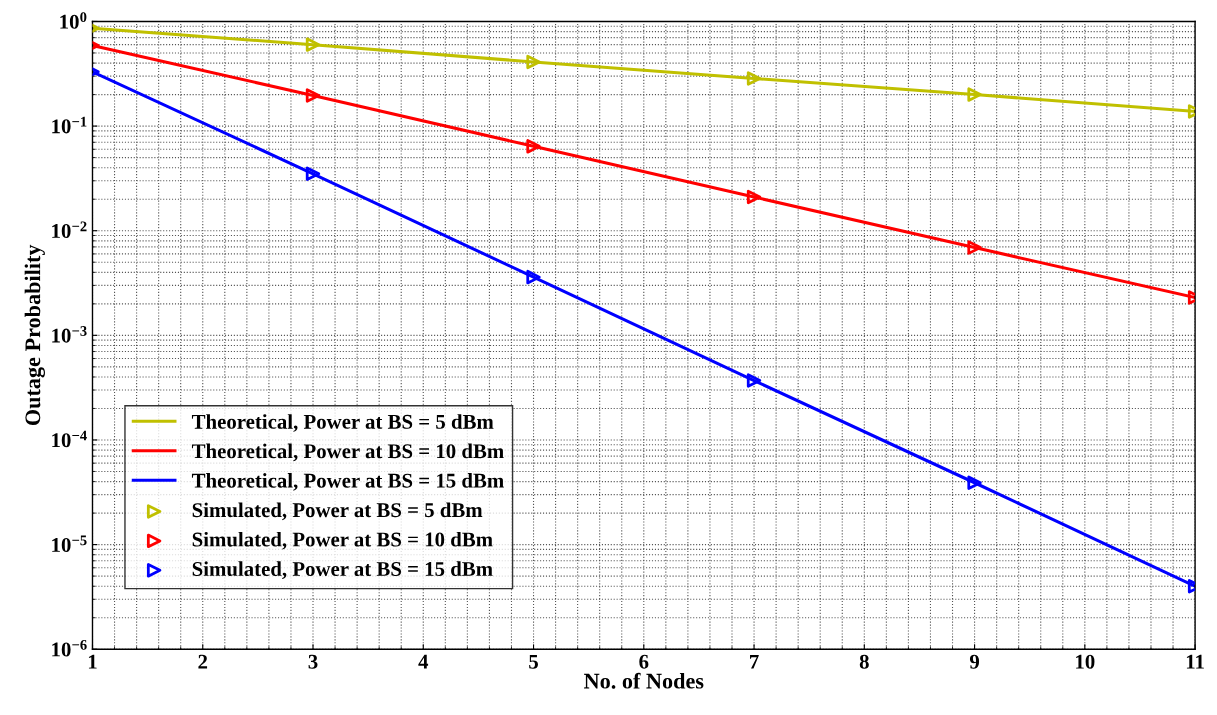 Image resolution: width=1217 pixels, height=715 pixels. Describe the element at coordinates (347, 452) in the screenshot. I see `legend-label: Theoretical, Power at BS = 10 dBm` at that location.